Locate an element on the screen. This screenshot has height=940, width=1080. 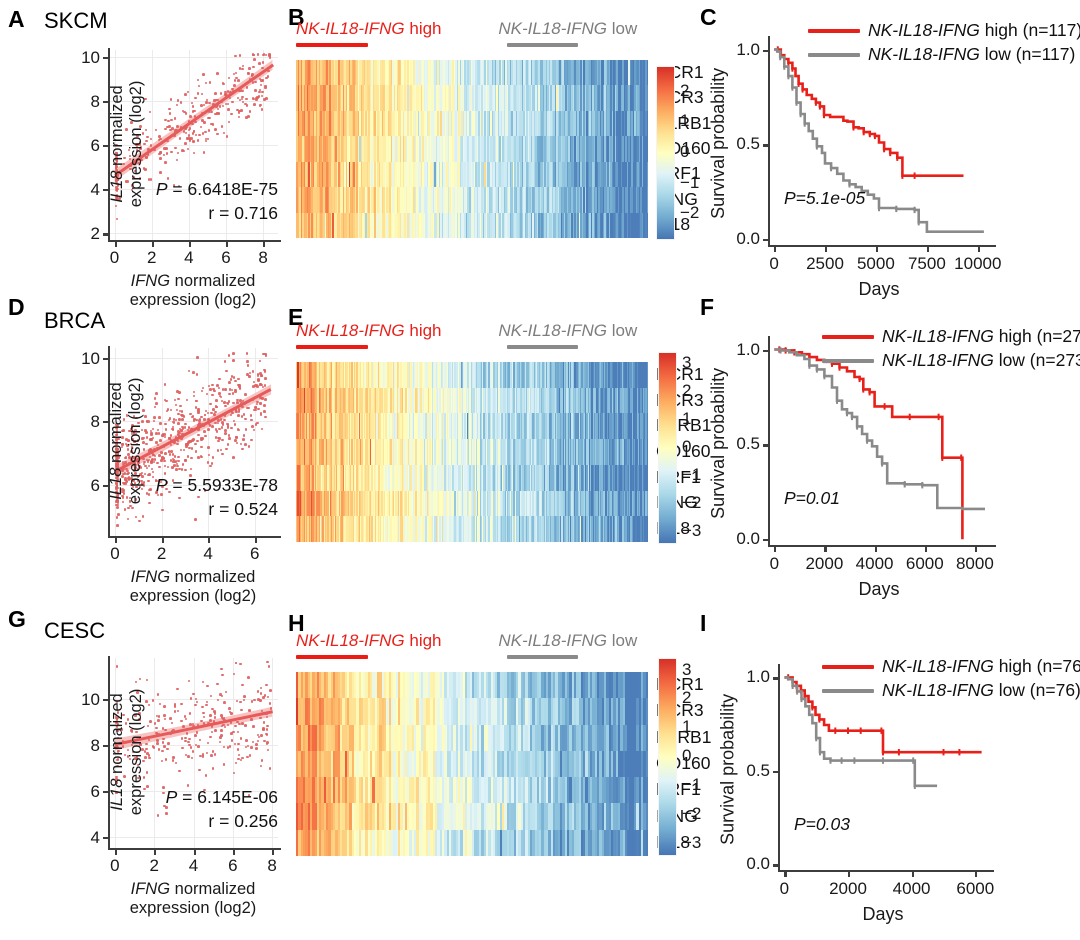
panel-label-h: H is located at coordinates (296, 623).